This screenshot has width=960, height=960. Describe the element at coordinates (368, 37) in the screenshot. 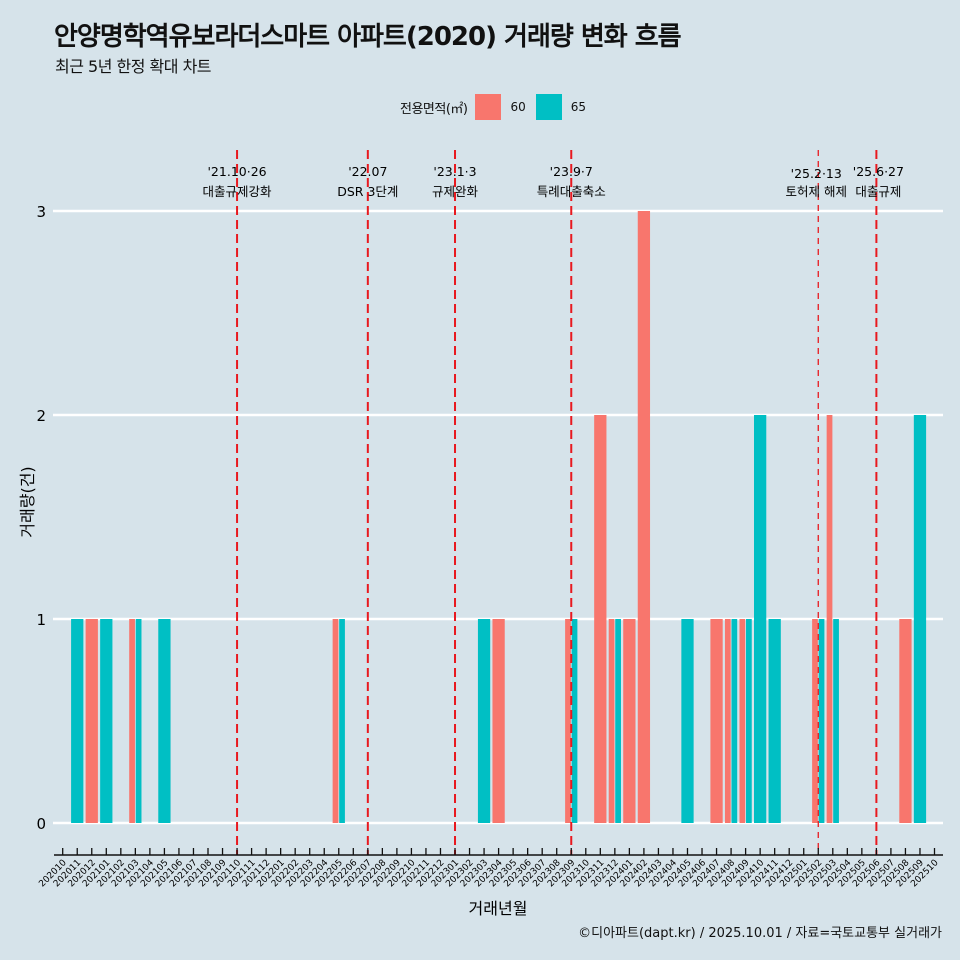

I see `chart-title: 안양명학역유보라더스마트 아파트(2020) 거래량 변화 흐름` at that location.